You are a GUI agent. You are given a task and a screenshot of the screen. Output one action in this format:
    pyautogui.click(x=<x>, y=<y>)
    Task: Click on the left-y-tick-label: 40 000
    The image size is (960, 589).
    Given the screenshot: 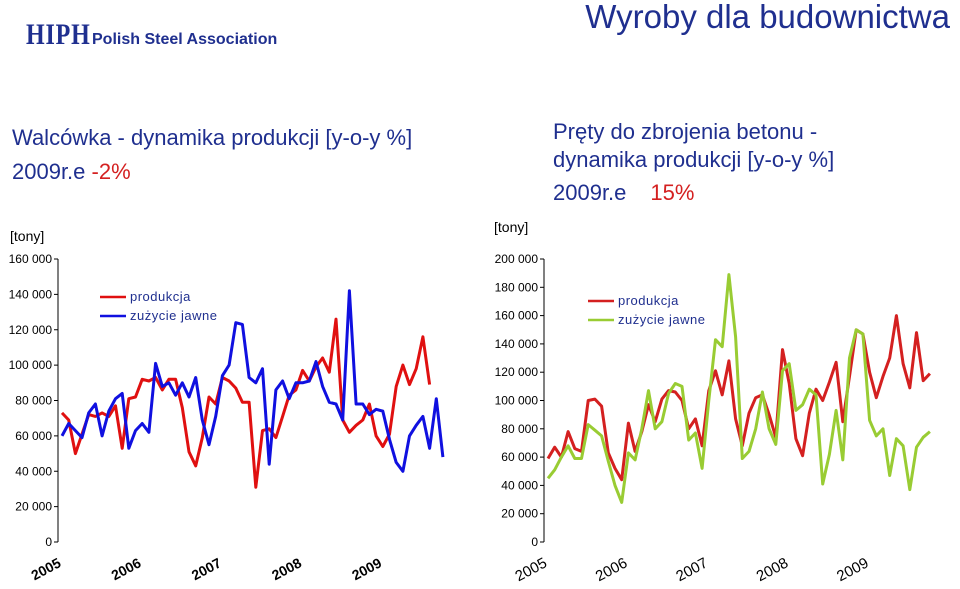 What is the action you would take?
    pyautogui.click(x=33, y=471)
    